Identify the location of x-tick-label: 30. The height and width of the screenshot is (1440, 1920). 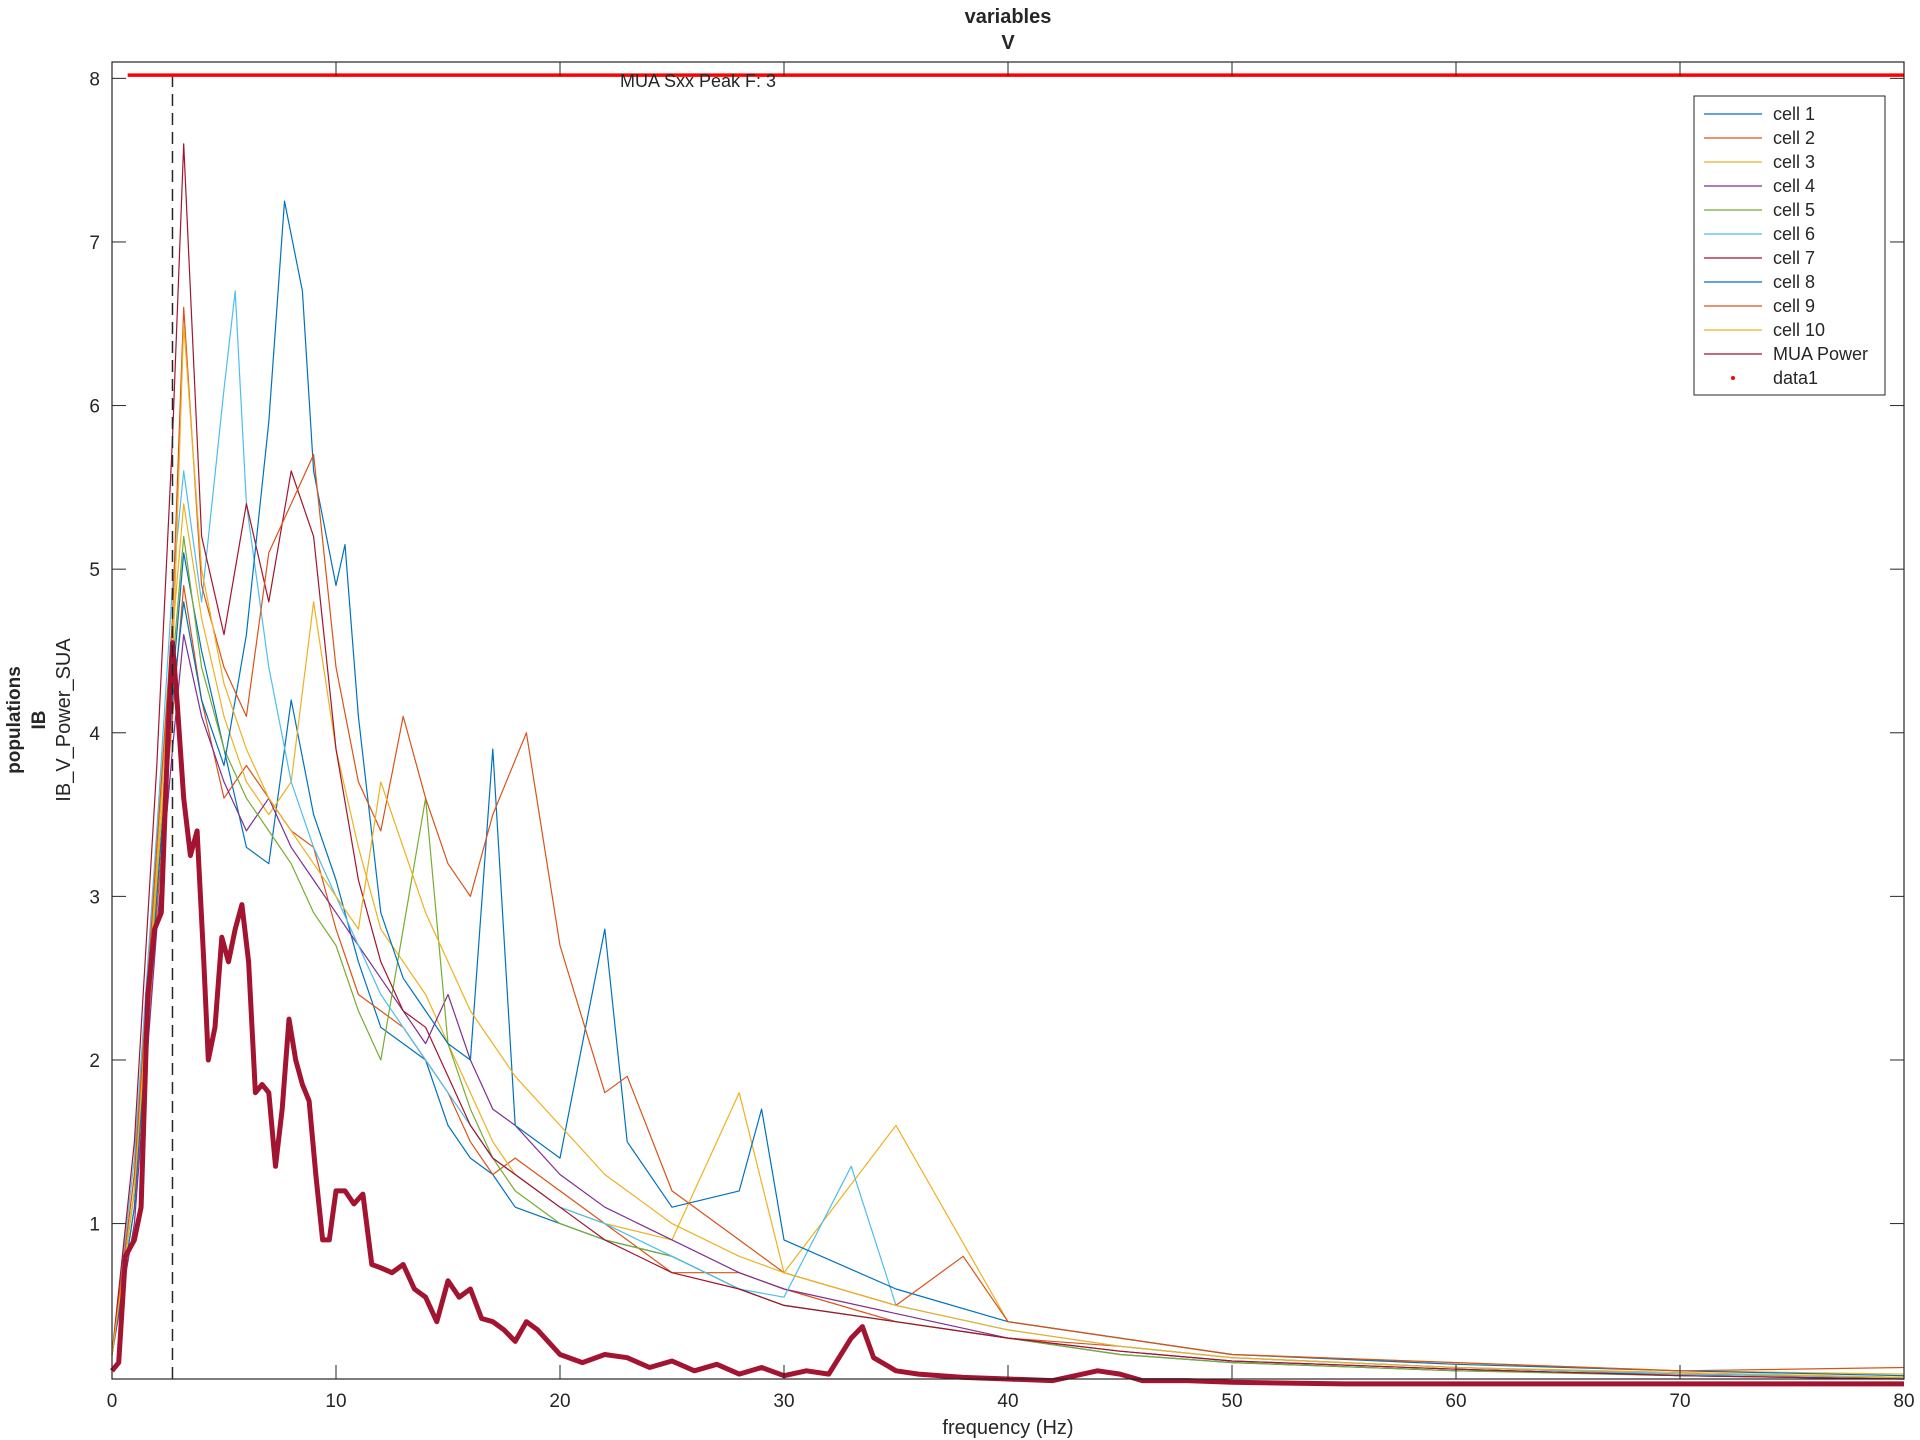
(783, 1401).